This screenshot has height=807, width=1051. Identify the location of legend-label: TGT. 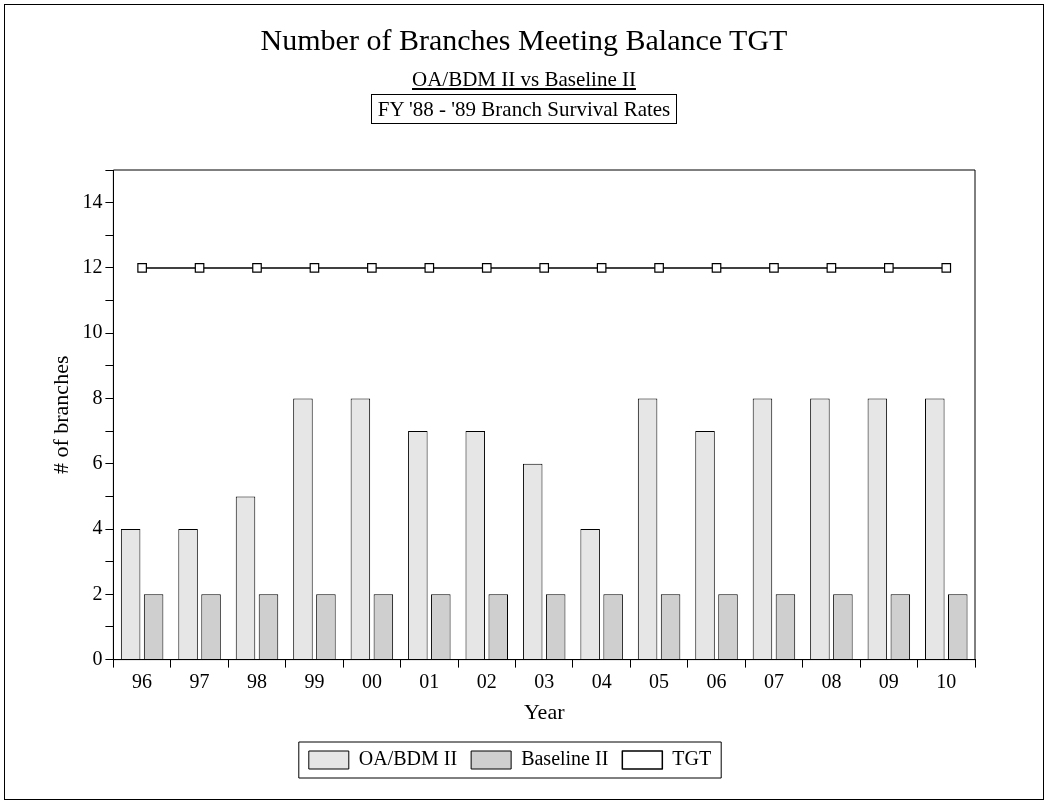
(692, 758).